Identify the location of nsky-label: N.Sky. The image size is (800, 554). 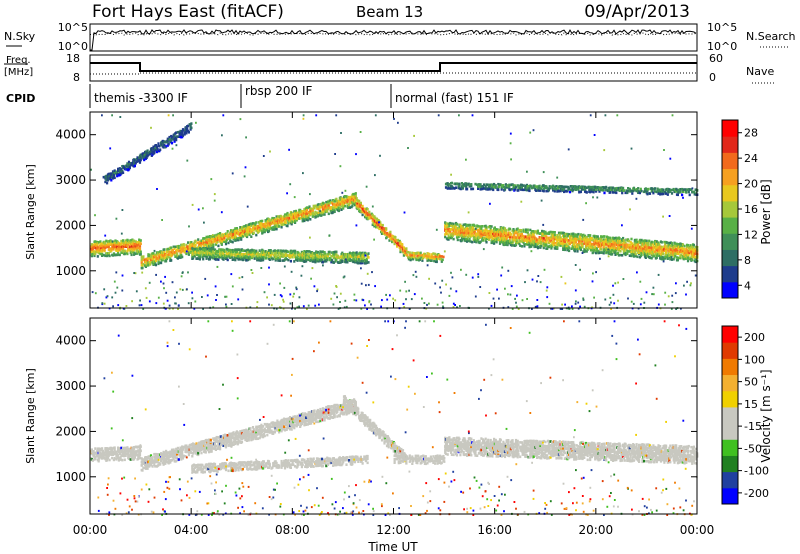
(20, 36).